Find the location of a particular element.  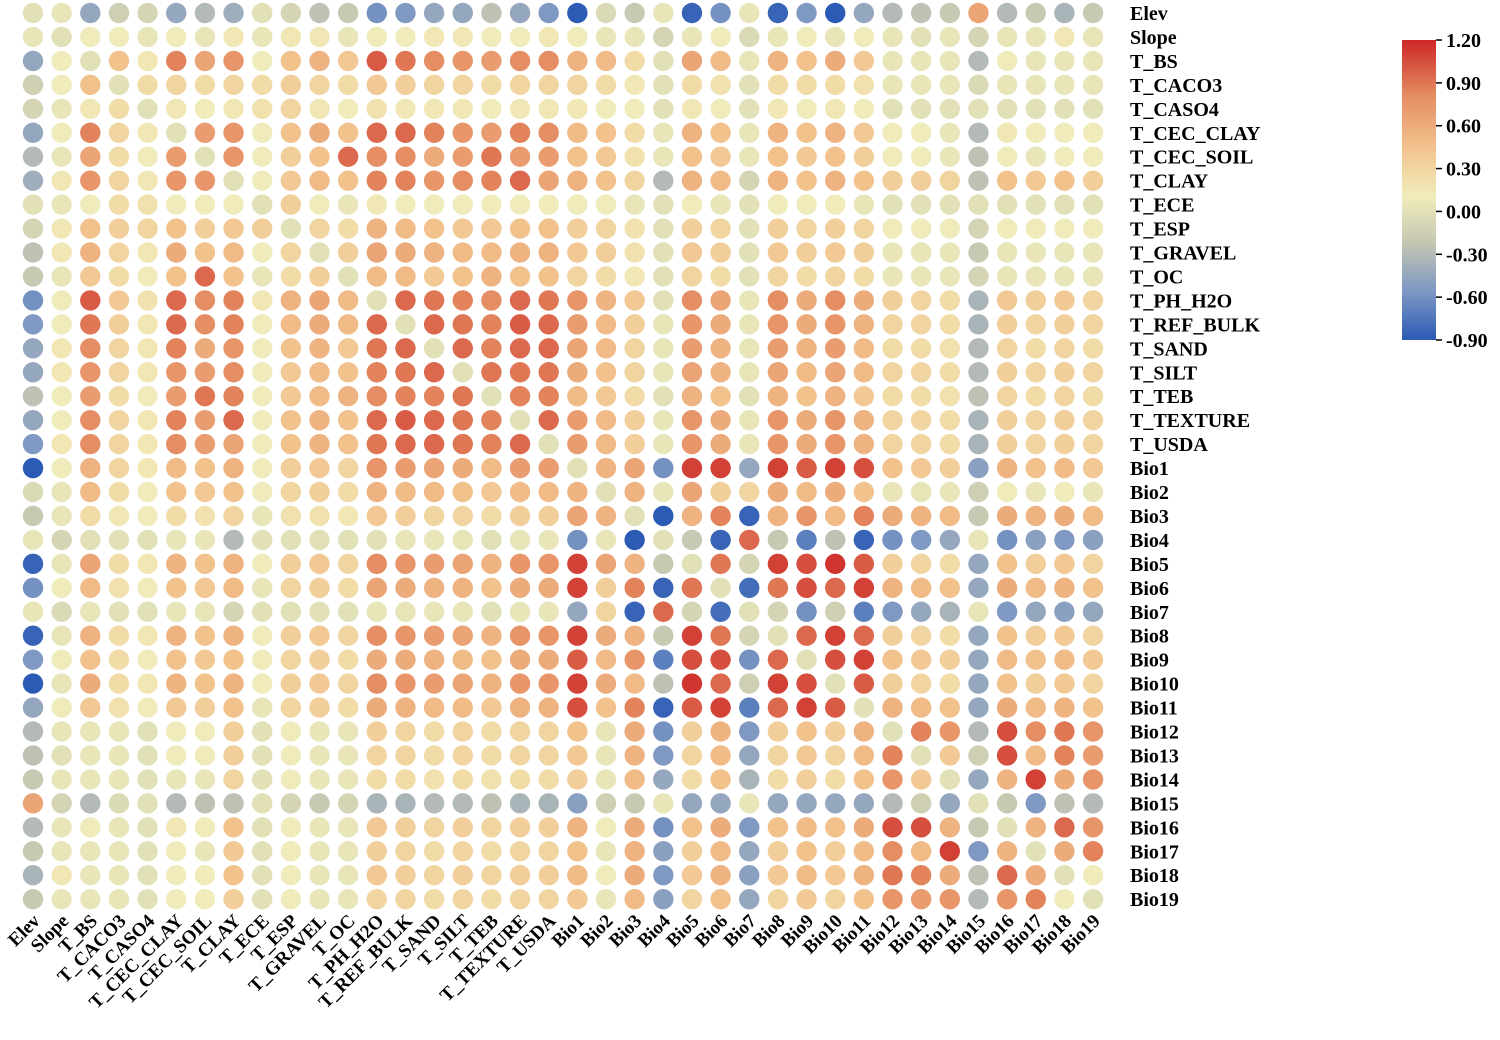

cell-Bio1-T_BS is located at coordinates (90, 468).